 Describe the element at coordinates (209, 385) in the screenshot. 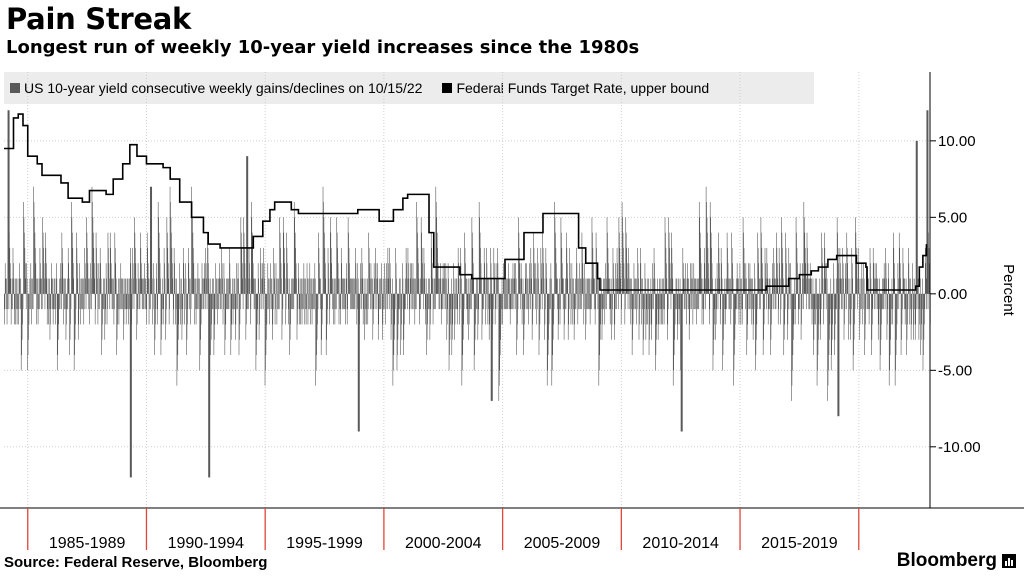

I see `streak-bar-peak` at that location.